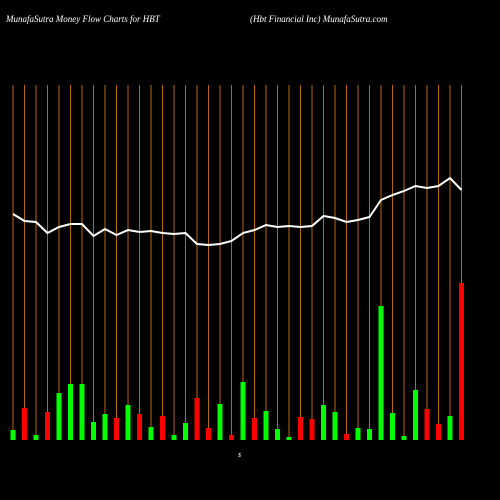 This screenshot has width=500, height=500. What do you see at coordinates (239, 455) in the screenshot?
I see `axis-symbol: $` at bounding box center [239, 455].